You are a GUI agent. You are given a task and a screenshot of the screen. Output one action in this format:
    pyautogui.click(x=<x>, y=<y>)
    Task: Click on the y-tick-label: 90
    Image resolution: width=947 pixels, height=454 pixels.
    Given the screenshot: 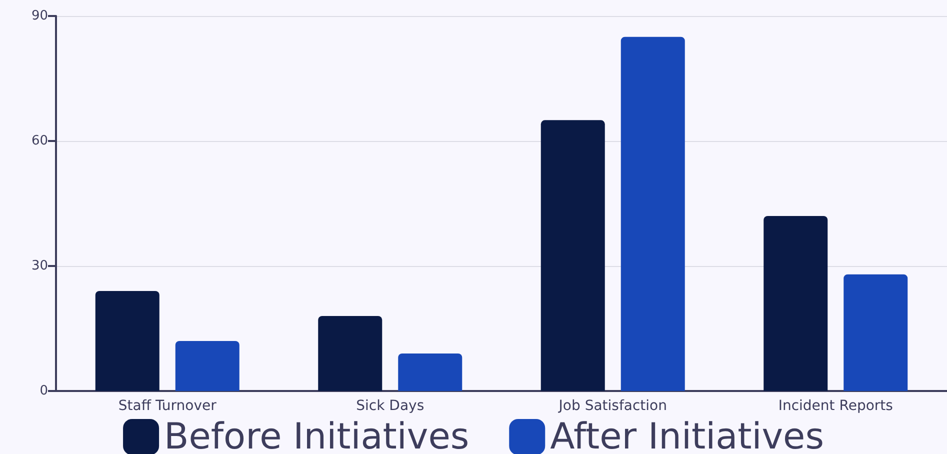 What is the action you would take?
    pyautogui.click(x=39, y=16)
    